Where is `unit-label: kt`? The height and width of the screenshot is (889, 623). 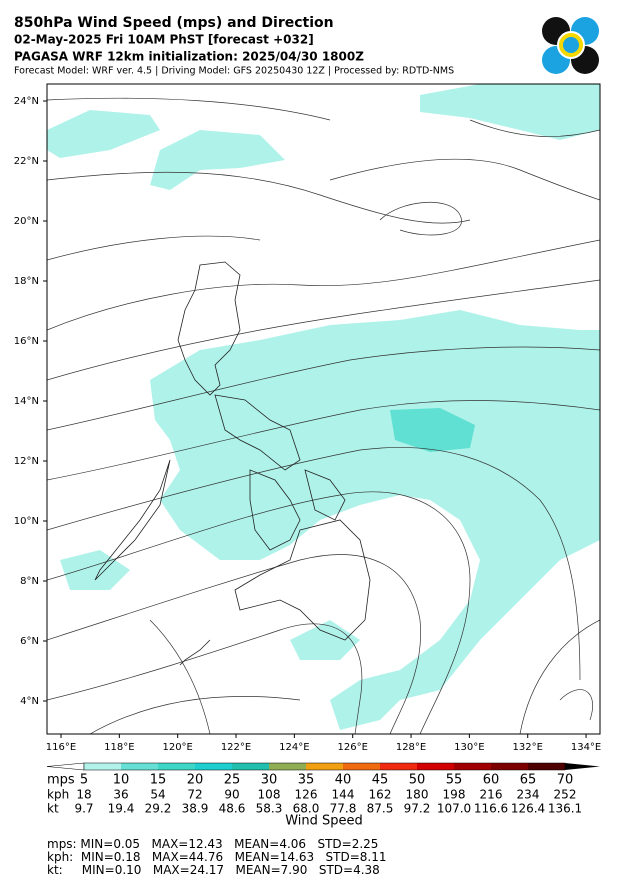 unit-label: kt is located at coordinates (53, 809).